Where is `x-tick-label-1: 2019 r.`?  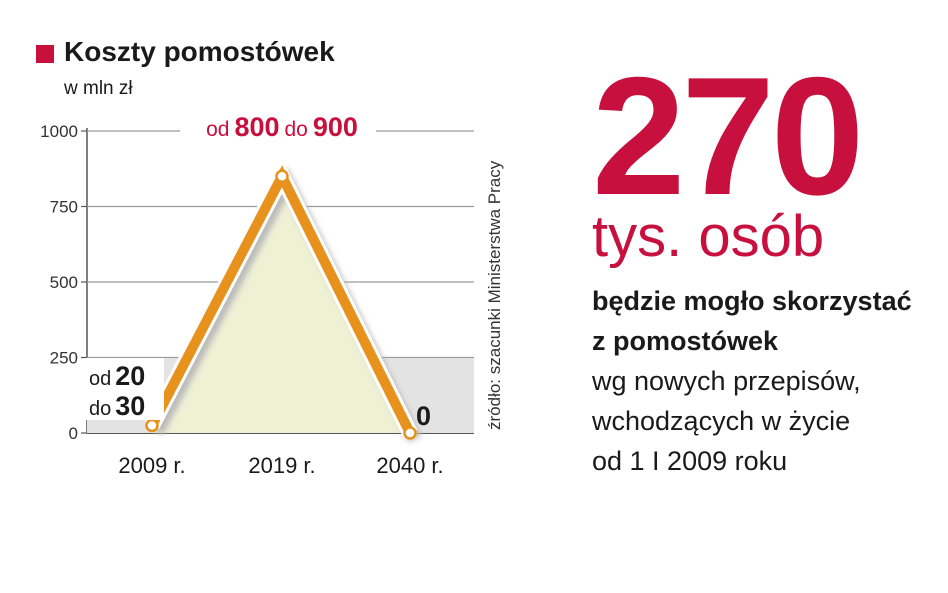
x-tick-label-1: 2019 r. is located at coordinates (281, 465).